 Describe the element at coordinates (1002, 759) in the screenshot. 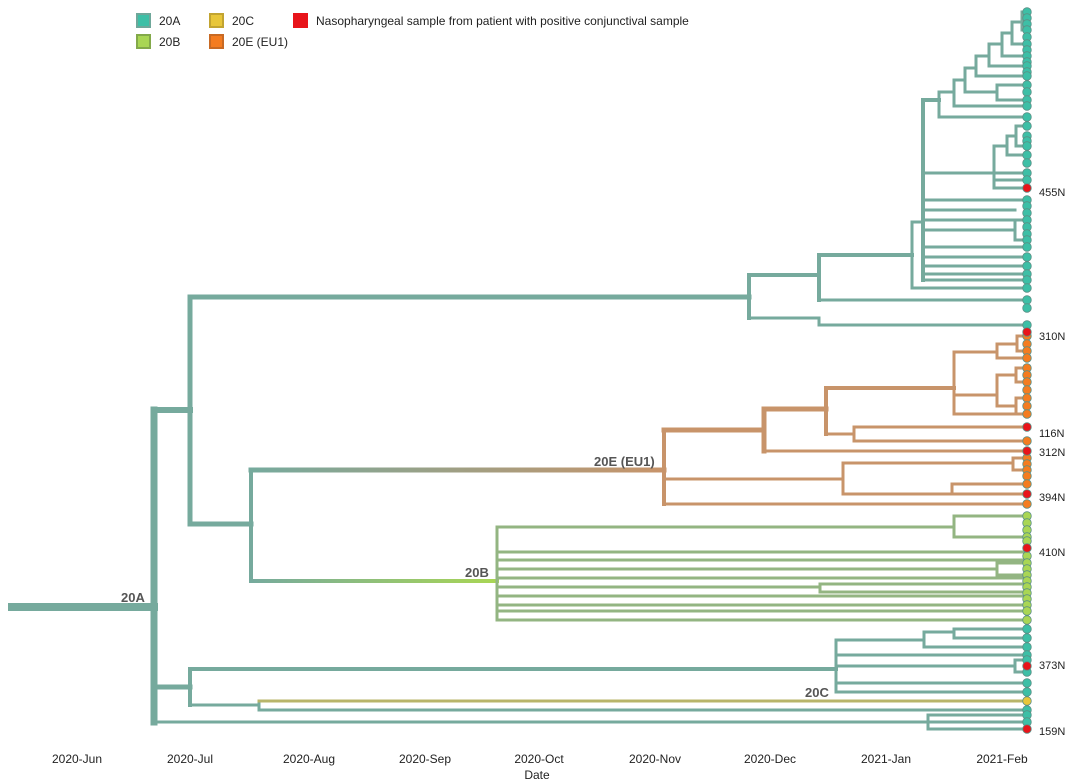

I see `tick-label: 2021-Feb` at that location.